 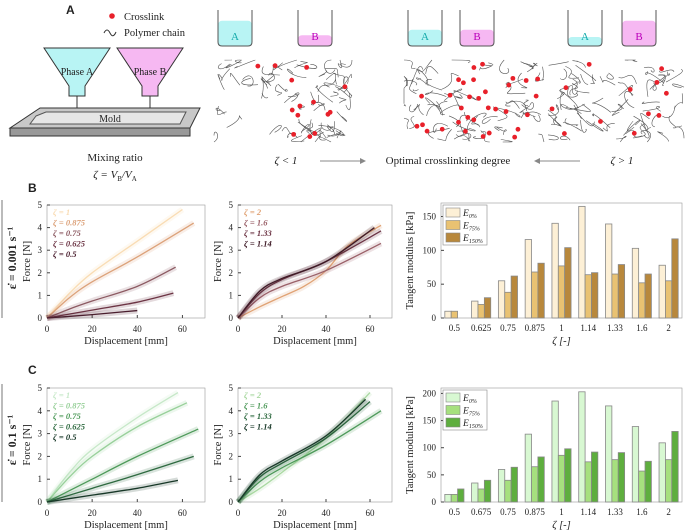 What do you see at coordinates (231, 318) in the screenshot?
I see `y-tick-label: 0` at bounding box center [231, 318].